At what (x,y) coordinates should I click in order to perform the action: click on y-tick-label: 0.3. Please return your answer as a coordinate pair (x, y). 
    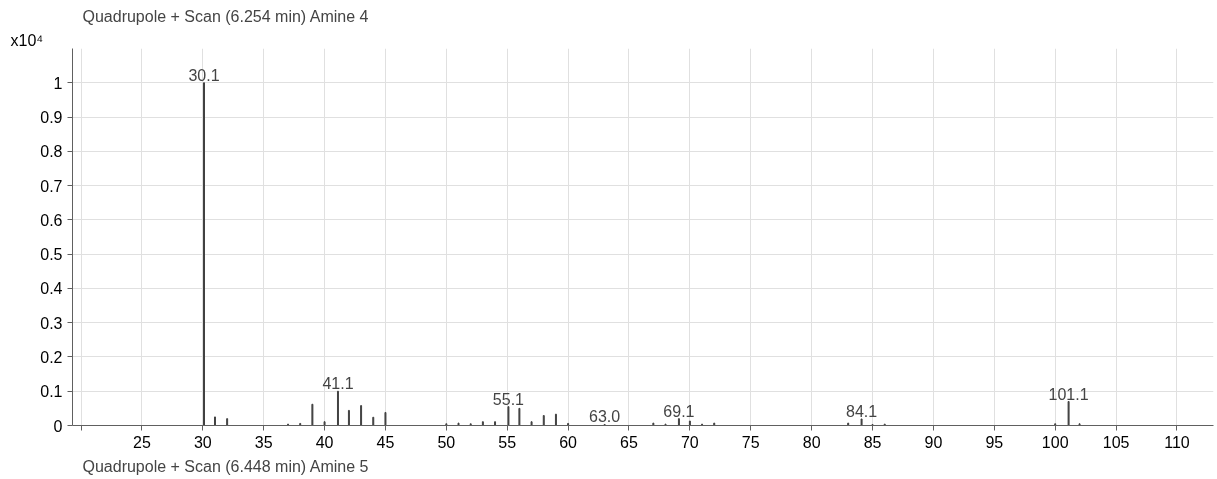
    Looking at the image, I should click on (51, 323).